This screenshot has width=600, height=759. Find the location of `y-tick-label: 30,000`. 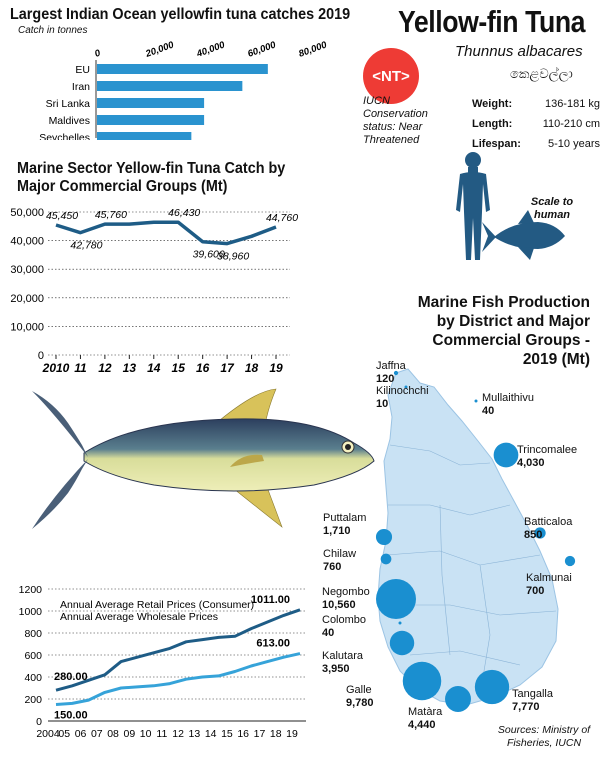

y-tick-label: 30,000 is located at coordinates (27, 270).